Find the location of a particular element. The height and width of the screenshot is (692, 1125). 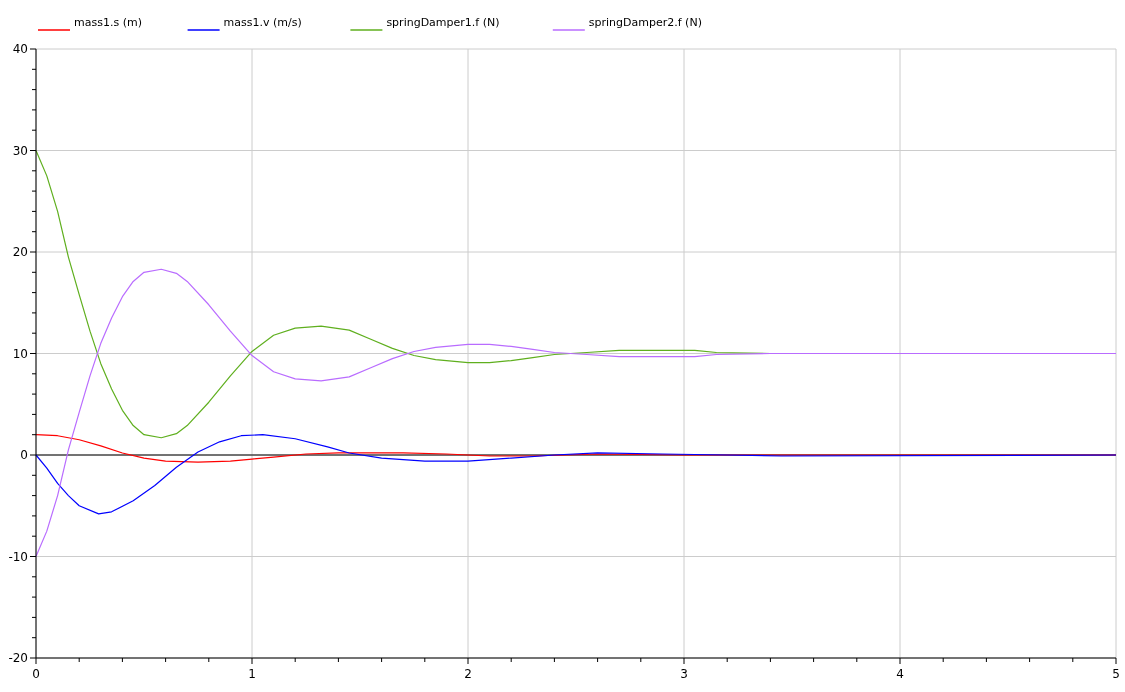

legend-label: mass1.s (m) is located at coordinates (108, 22).